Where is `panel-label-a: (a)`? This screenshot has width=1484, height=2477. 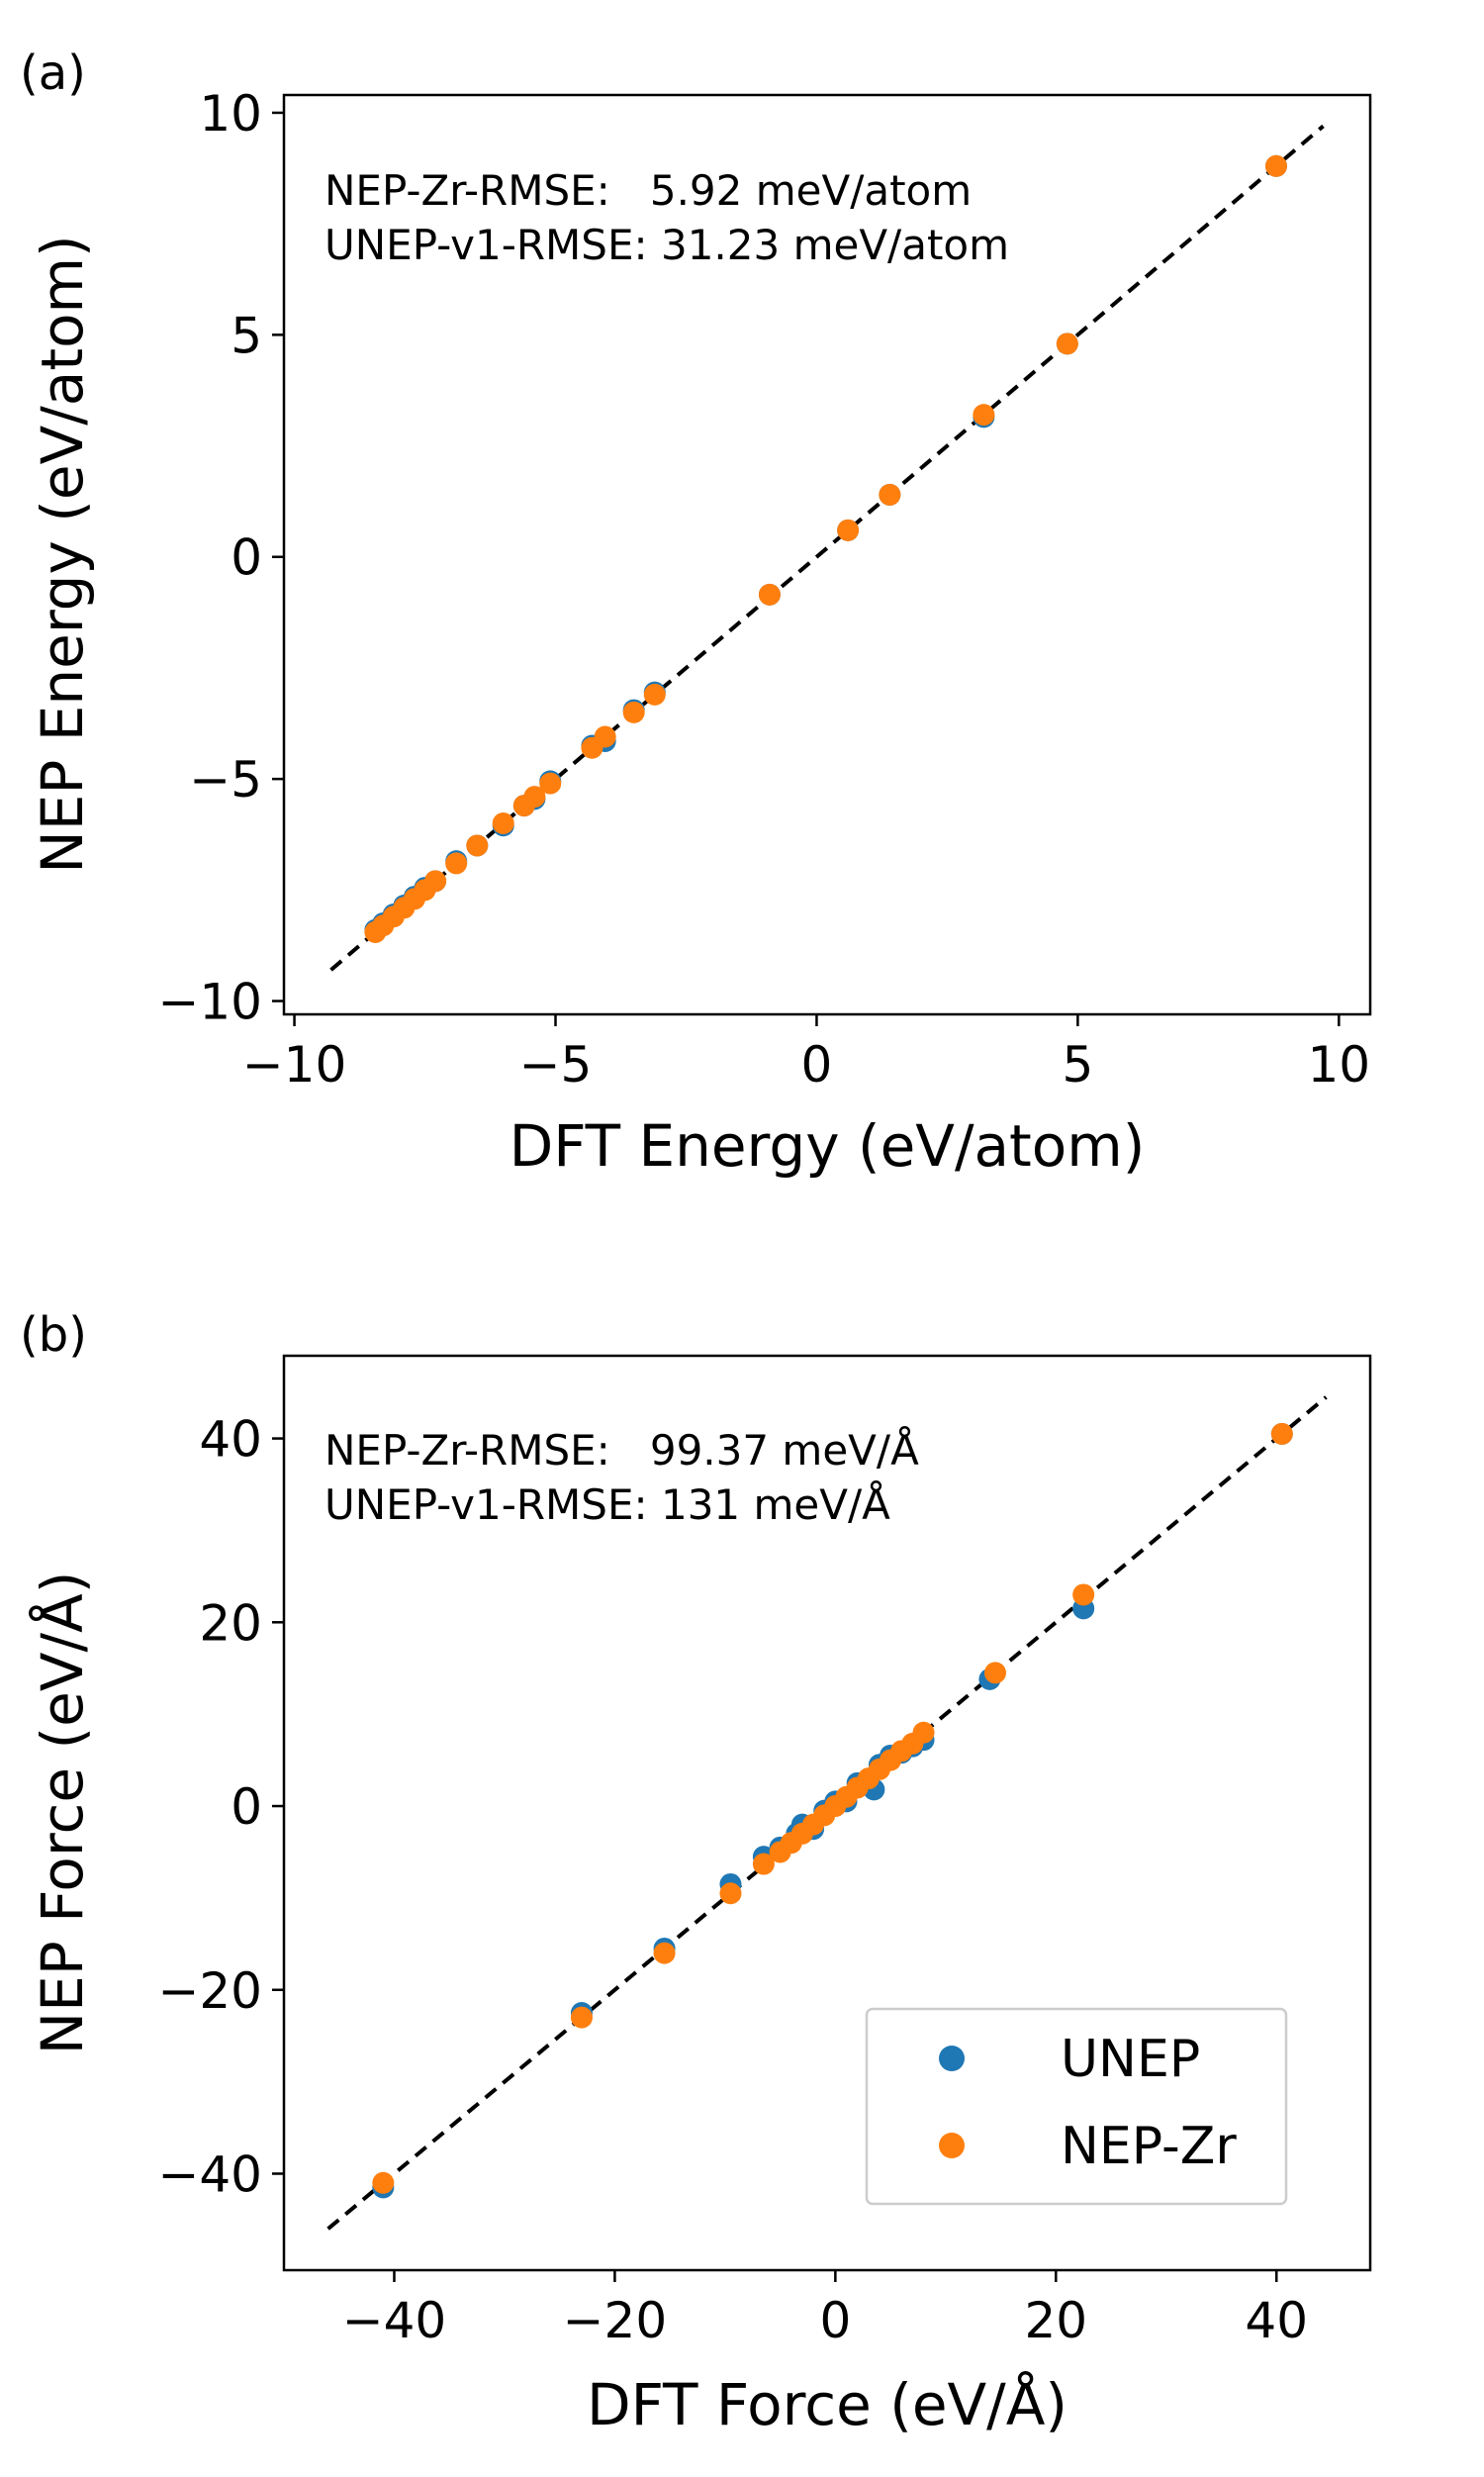 panel-label-a: (a) is located at coordinates (53, 74).